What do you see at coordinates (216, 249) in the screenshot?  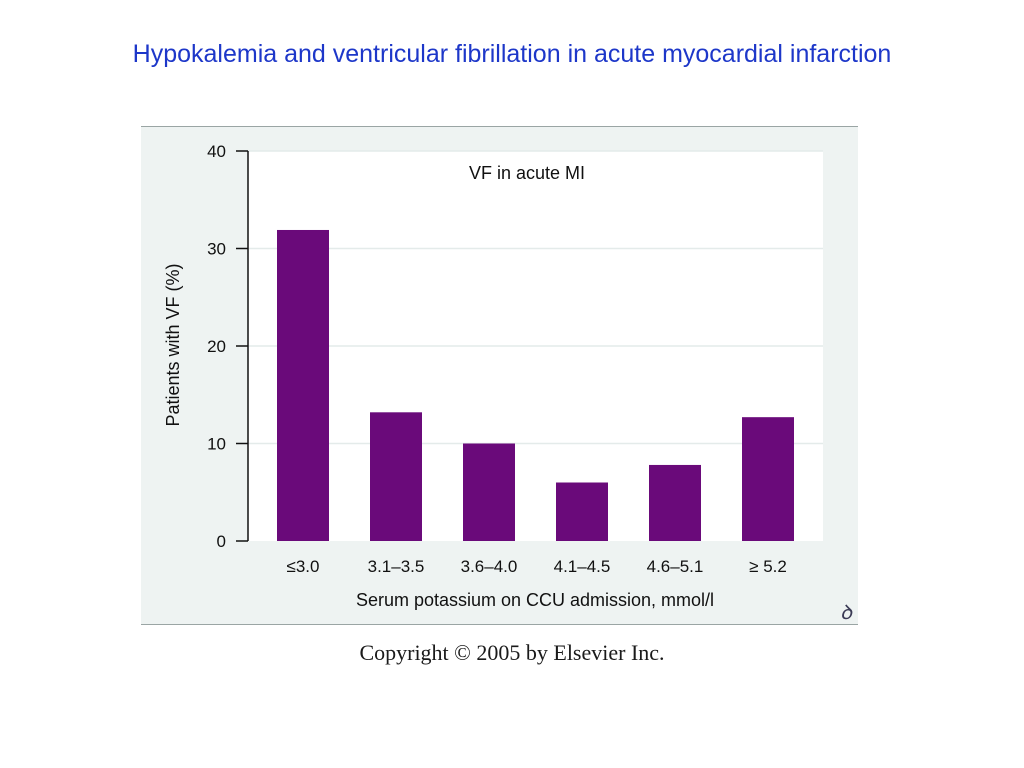 I see `y-tick-label: 30` at bounding box center [216, 249].